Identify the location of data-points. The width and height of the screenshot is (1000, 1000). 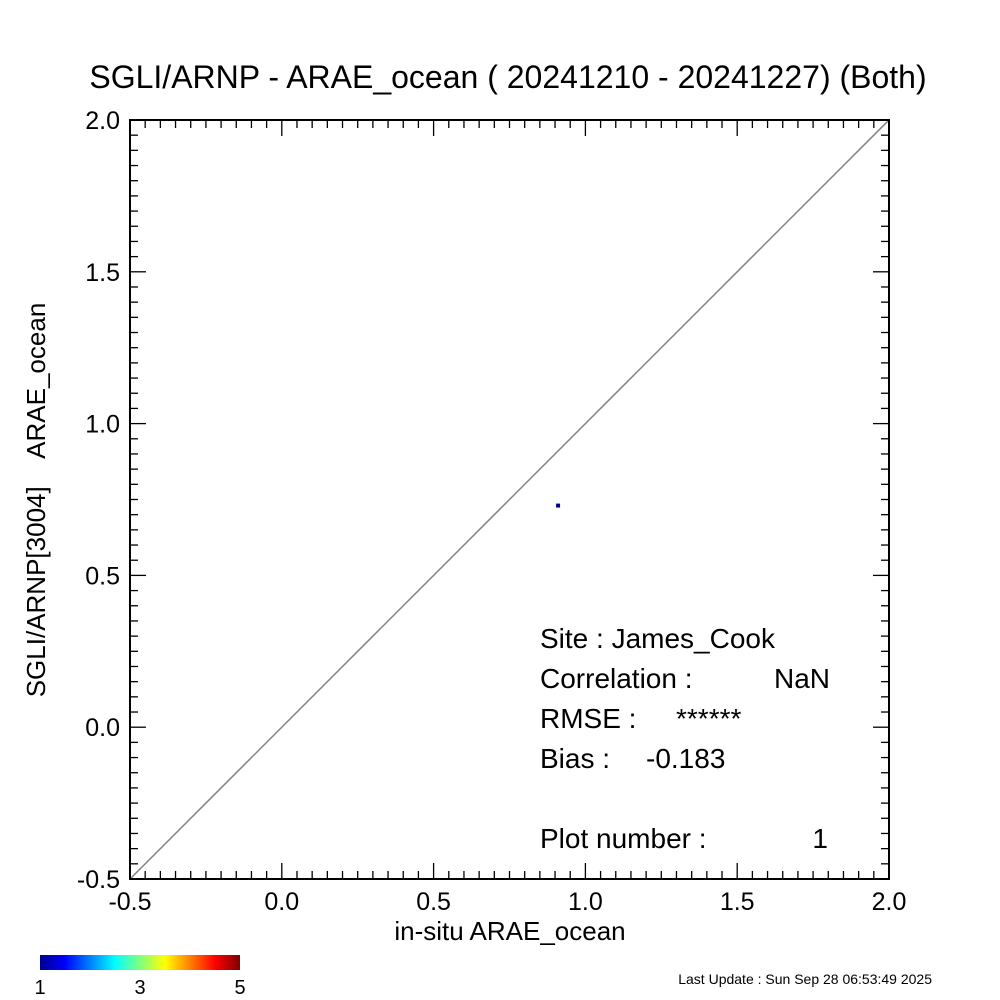
(558, 505).